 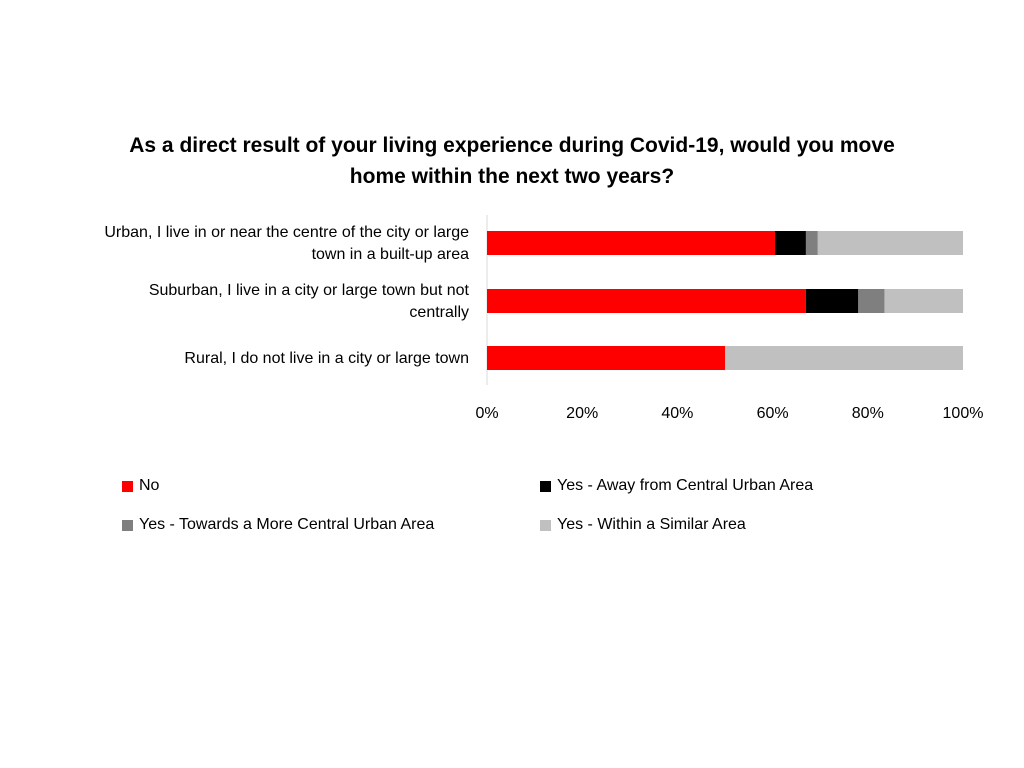 I want to click on x-tick-label-3: 40%, so click(x=677, y=413).